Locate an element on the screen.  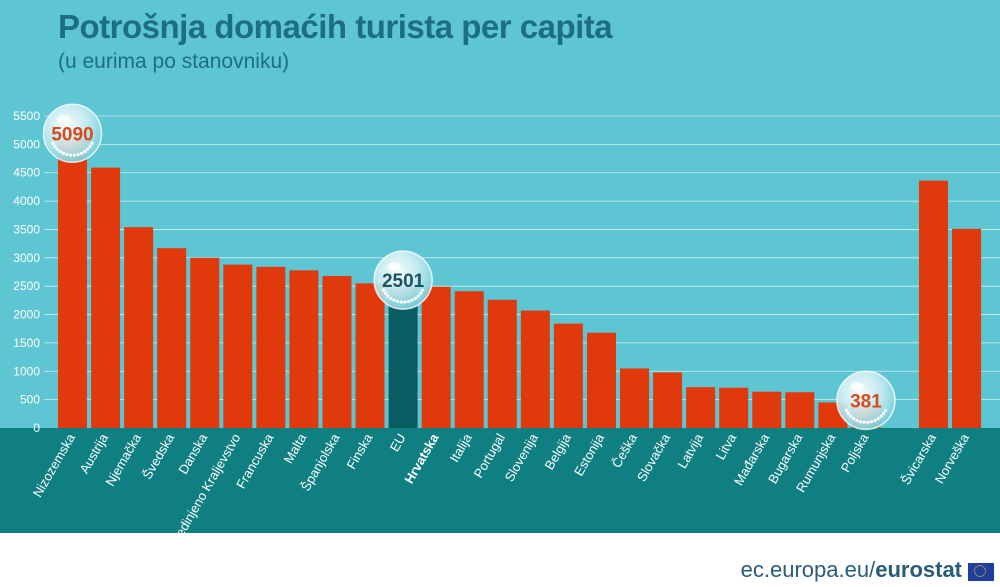
y-tick-label: 5500 is located at coordinates (26, 116).